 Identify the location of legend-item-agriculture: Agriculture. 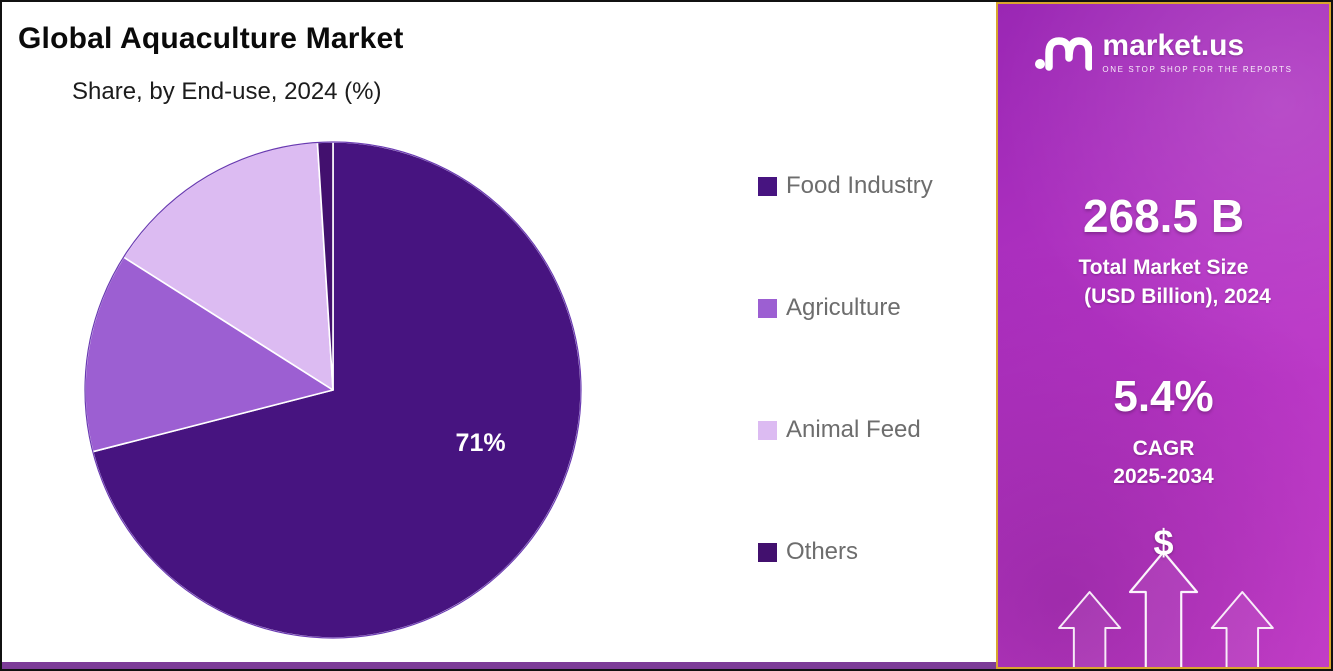
(845, 308).